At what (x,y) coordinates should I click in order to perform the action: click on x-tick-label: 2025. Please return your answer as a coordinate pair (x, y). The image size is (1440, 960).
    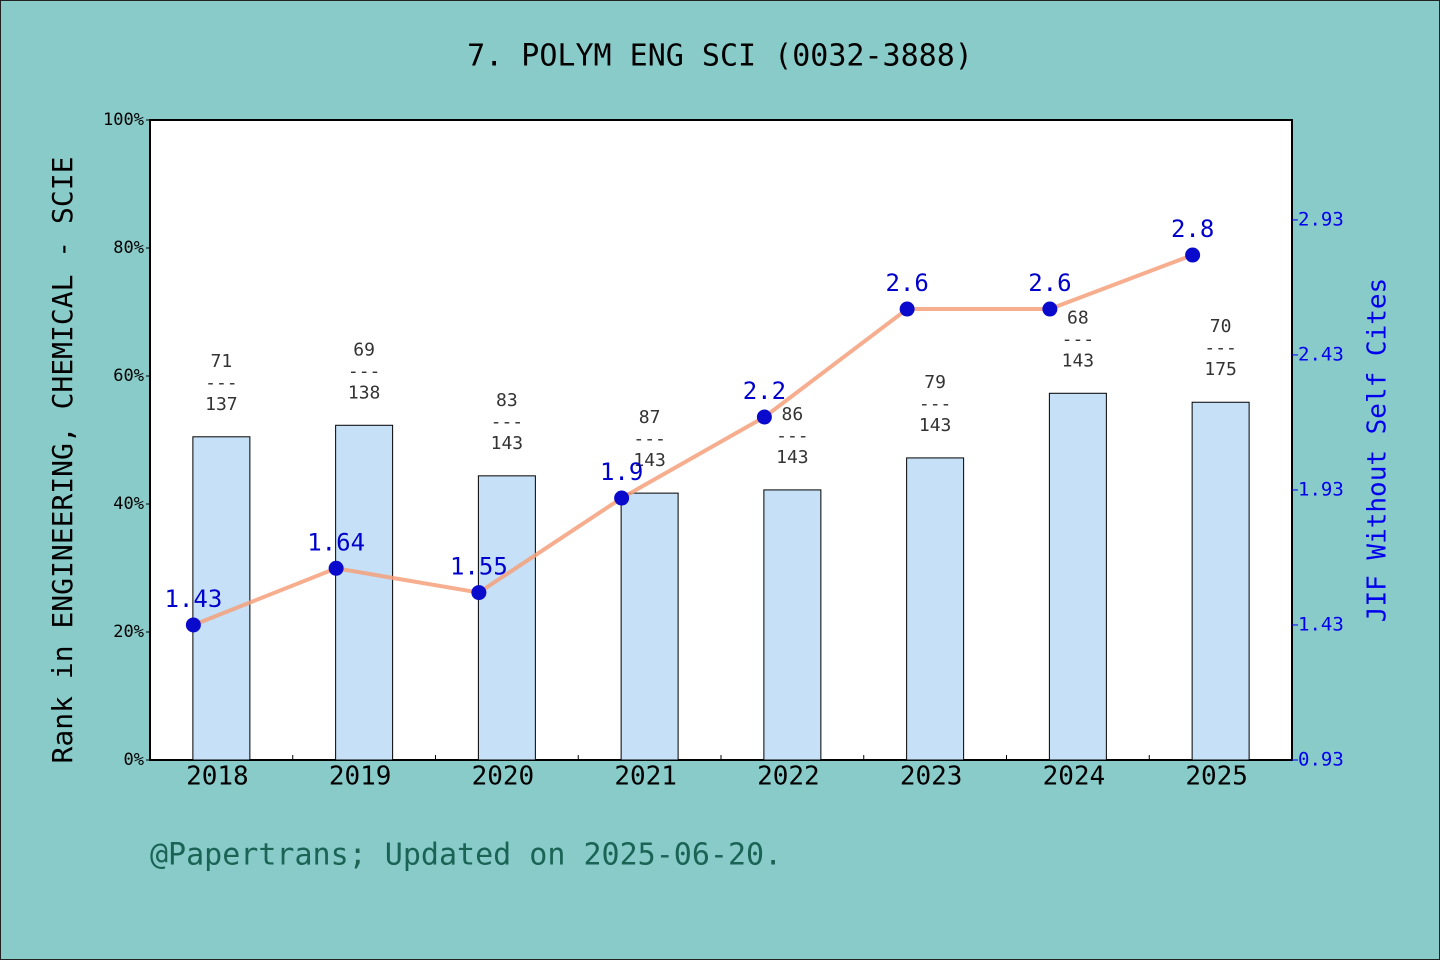
    Looking at the image, I should click on (1216, 777).